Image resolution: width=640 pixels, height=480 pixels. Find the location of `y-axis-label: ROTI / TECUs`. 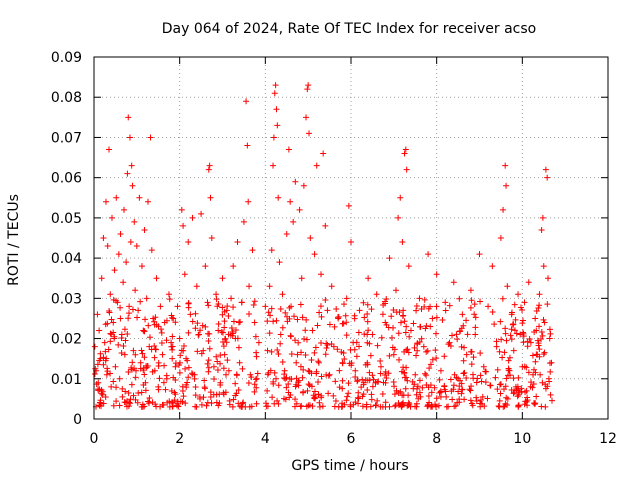

y-axis-label: ROTI / TECUs is located at coordinates (14, 240).